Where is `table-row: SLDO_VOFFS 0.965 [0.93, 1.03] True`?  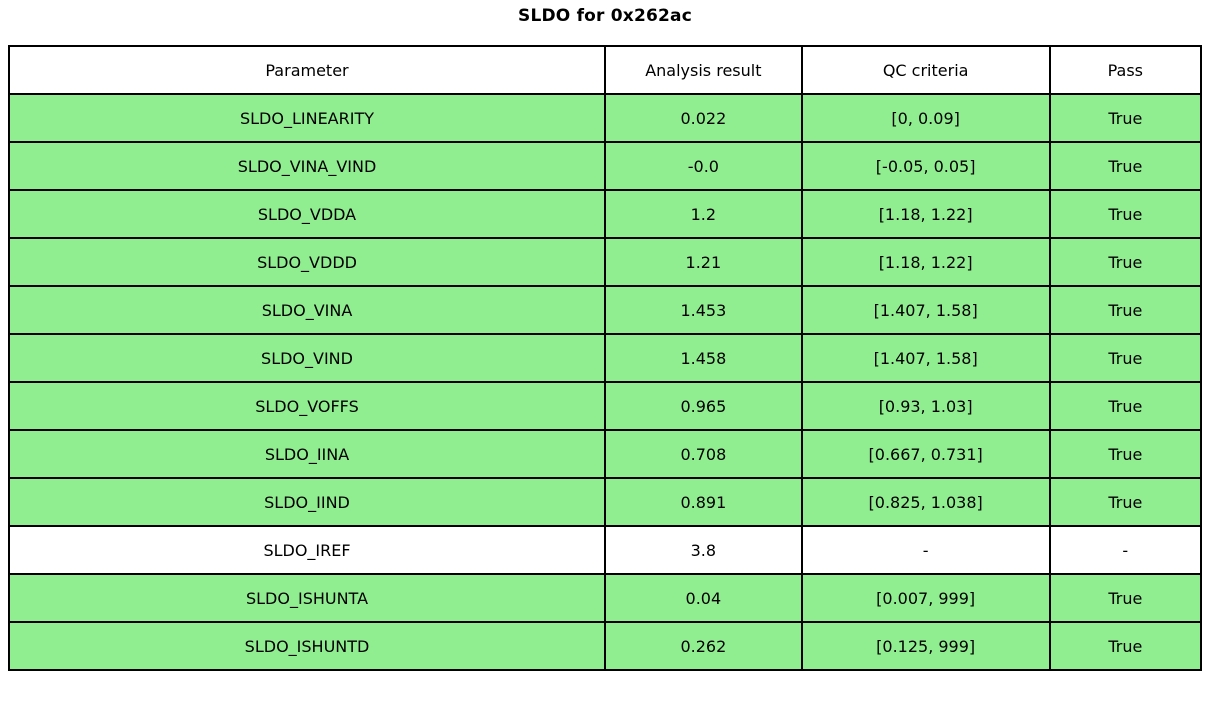 table-row: SLDO_VOFFS 0.965 [0.93, 1.03] True is located at coordinates (605, 406).